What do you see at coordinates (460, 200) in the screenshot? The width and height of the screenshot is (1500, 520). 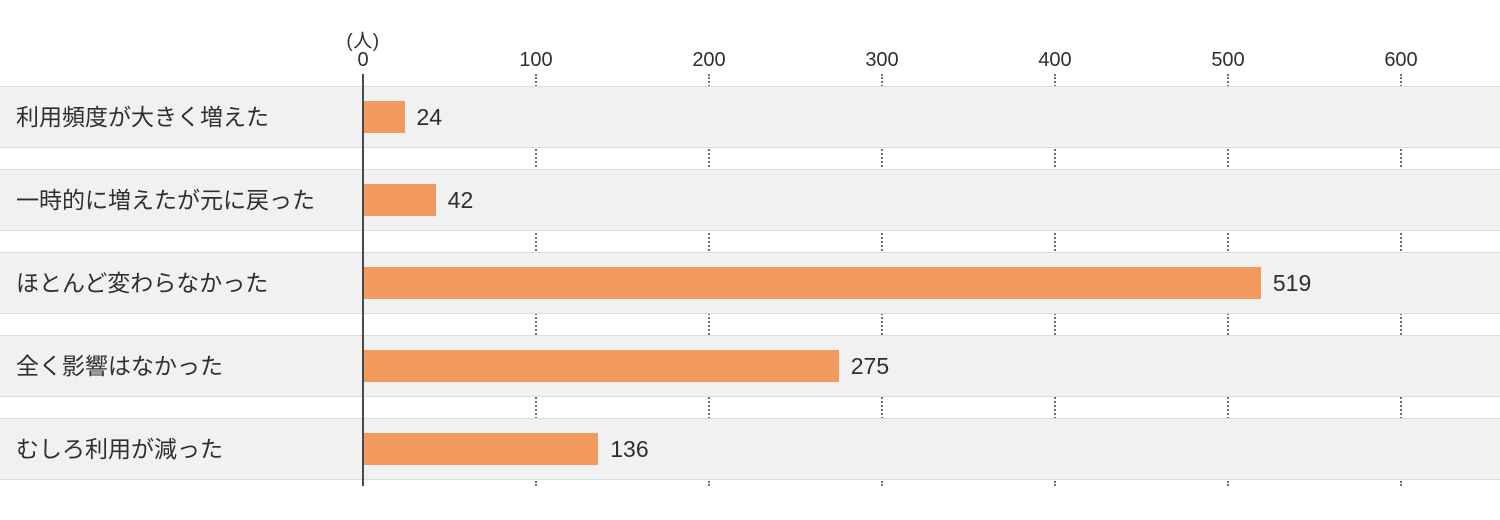 I see `value-label: 42` at bounding box center [460, 200].